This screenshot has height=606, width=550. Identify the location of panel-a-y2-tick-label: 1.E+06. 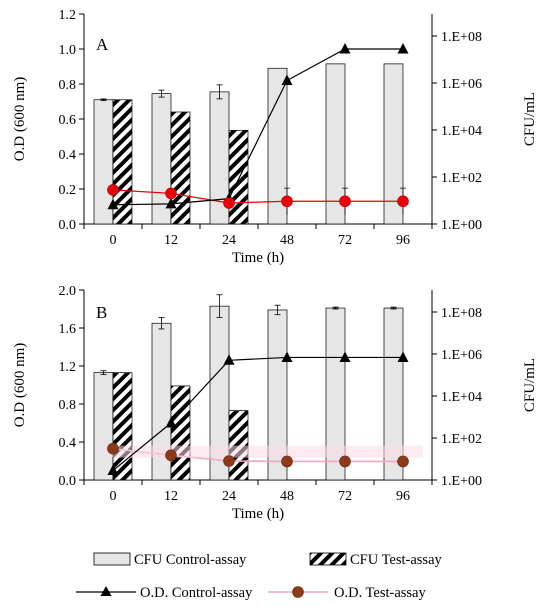
(461, 84).